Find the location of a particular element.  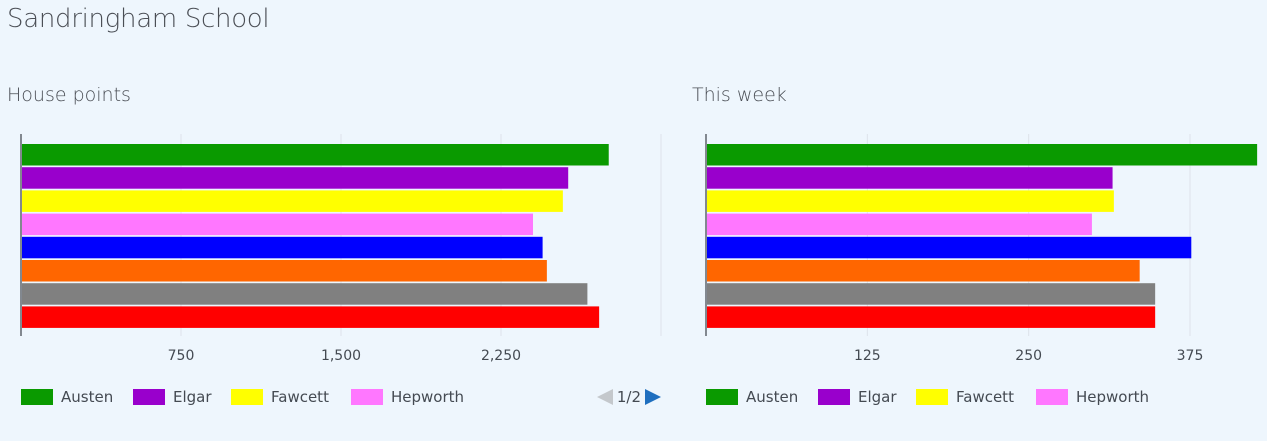

house-points-title: House points is located at coordinates (69, 95).